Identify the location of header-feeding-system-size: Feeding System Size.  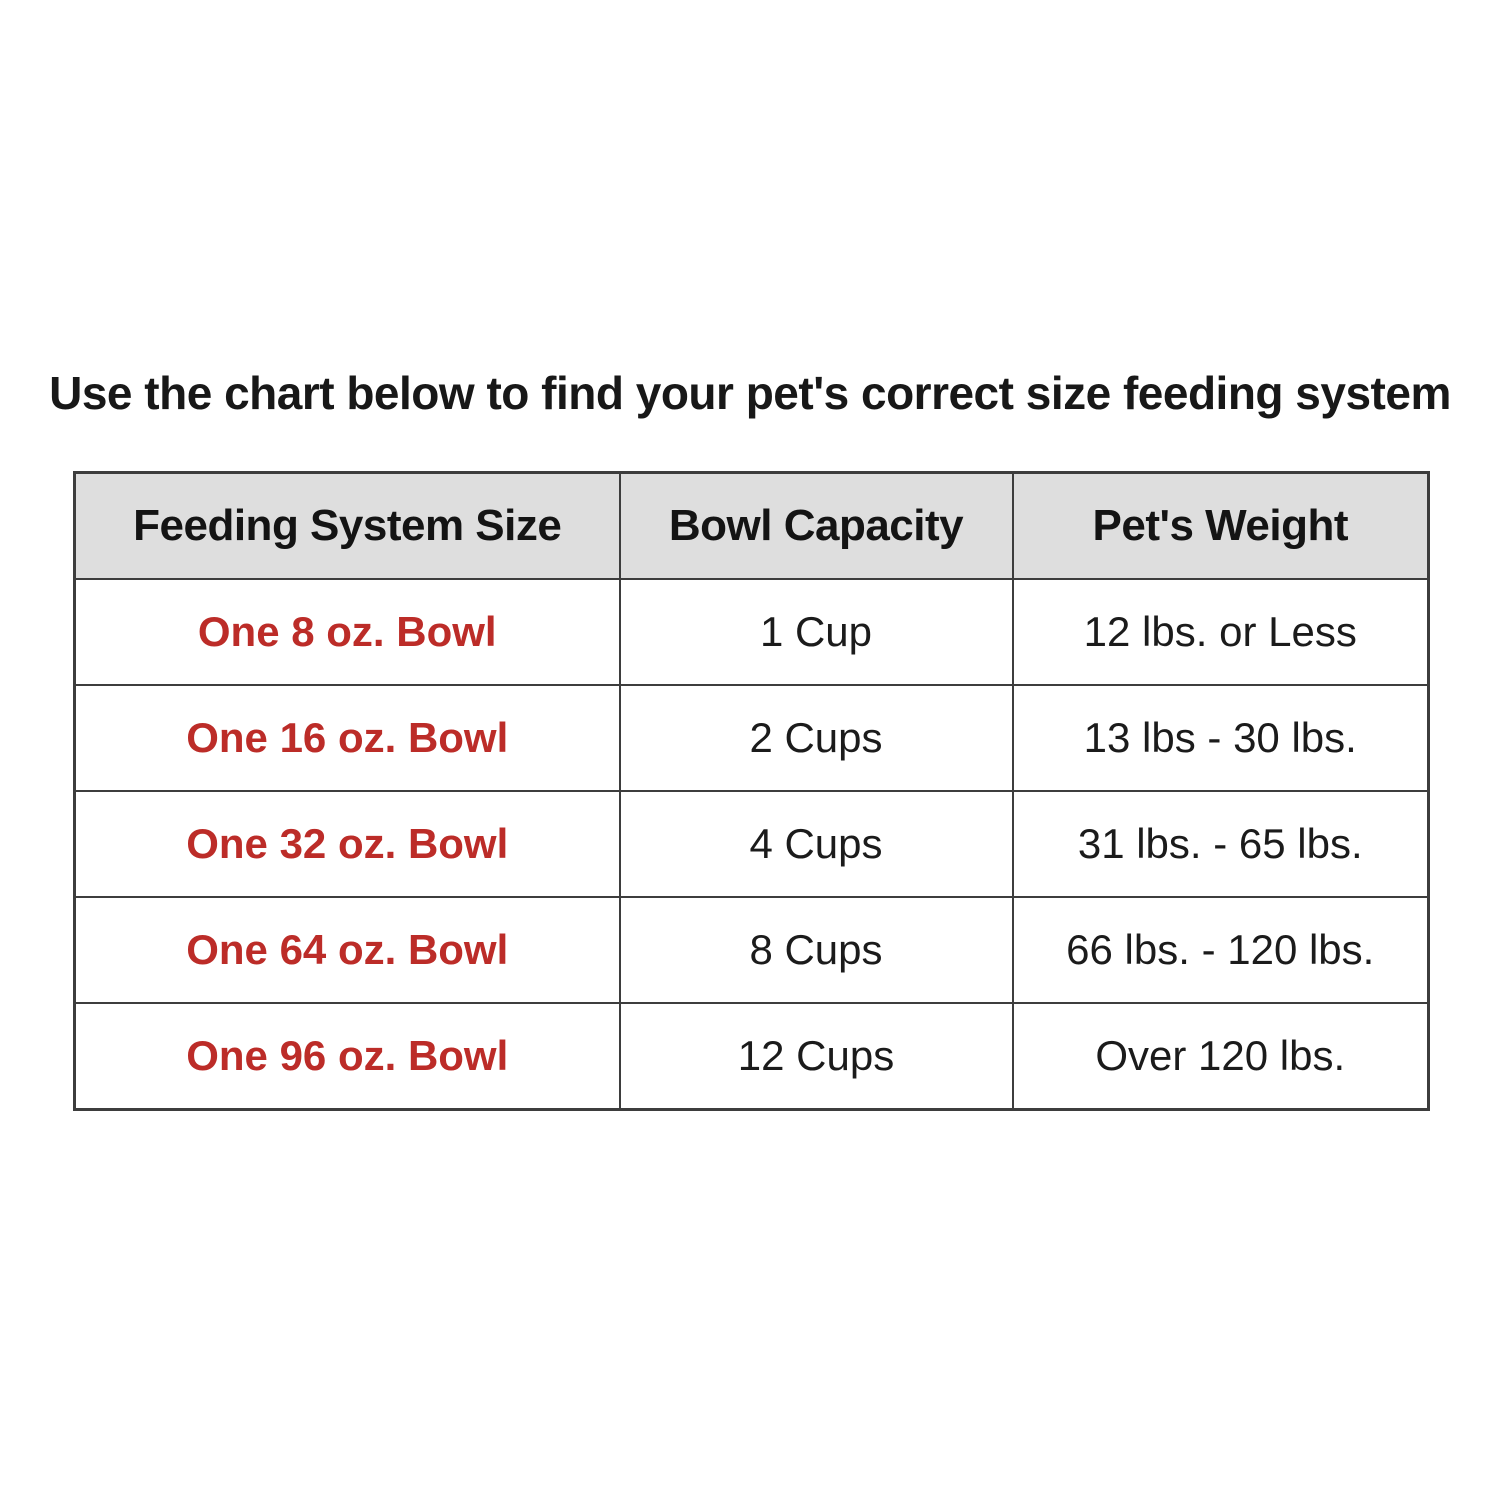
(347, 525).